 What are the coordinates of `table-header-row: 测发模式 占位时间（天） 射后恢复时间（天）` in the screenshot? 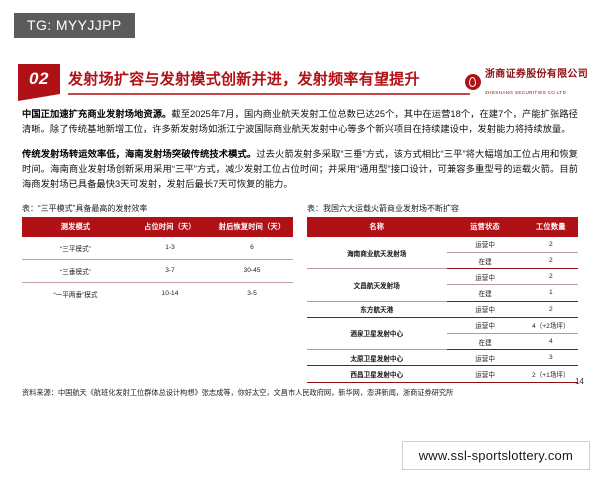 It's located at (157, 226).